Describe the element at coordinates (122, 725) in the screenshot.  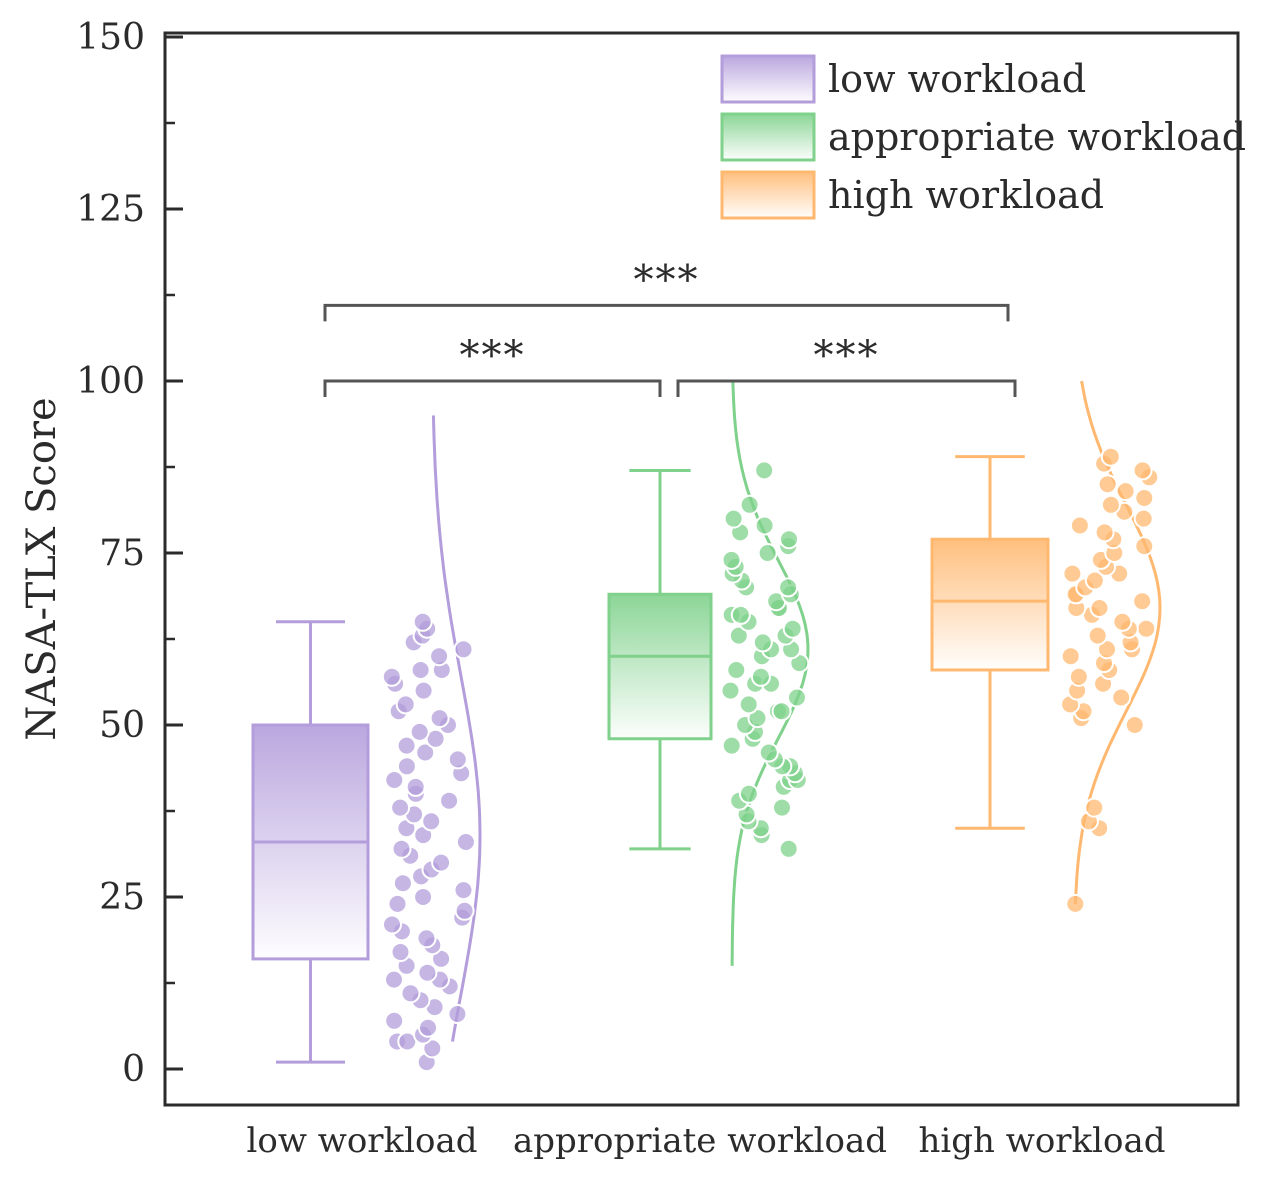
I see `y-tick-label: 50` at that location.